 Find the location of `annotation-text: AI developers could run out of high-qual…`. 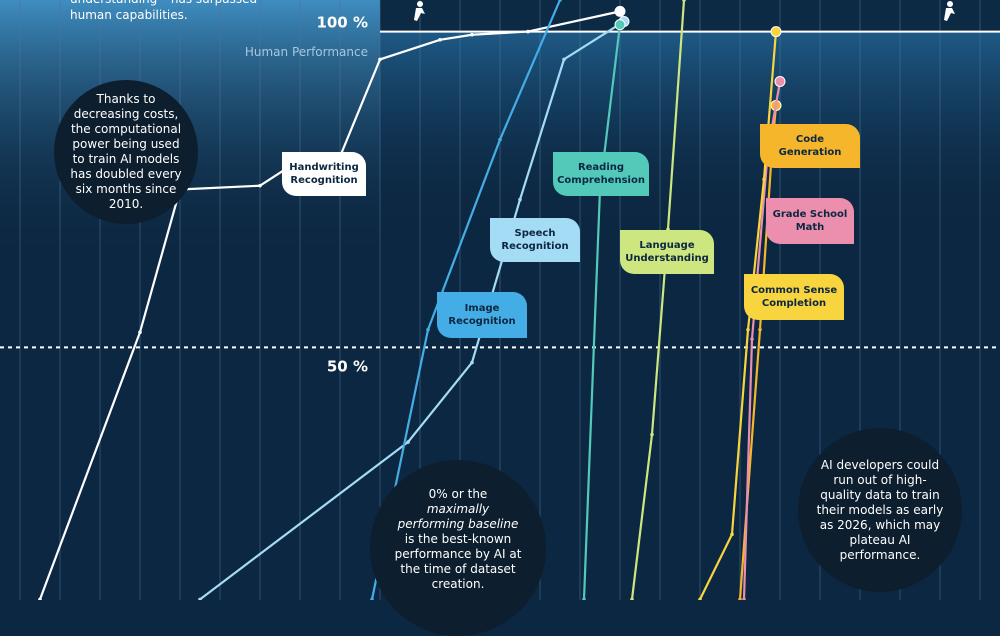

annotation-text: AI developers could run out of high-qual… is located at coordinates (880, 509).